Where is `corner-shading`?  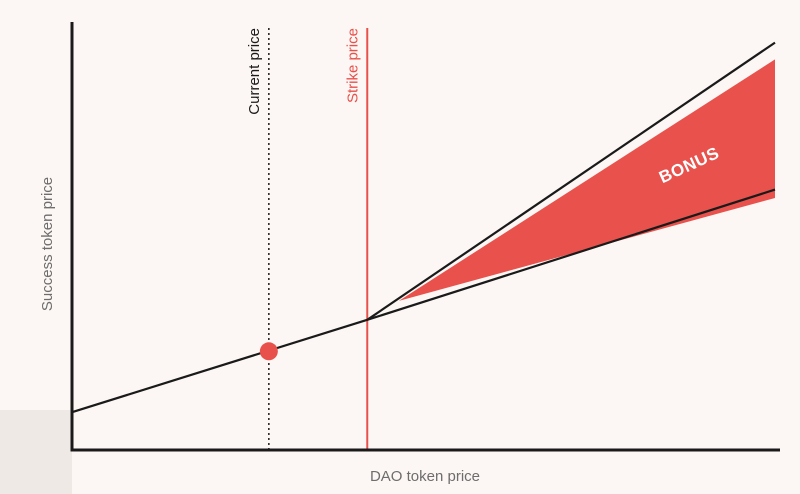 corner-shading is located at coordinates (36, 452).